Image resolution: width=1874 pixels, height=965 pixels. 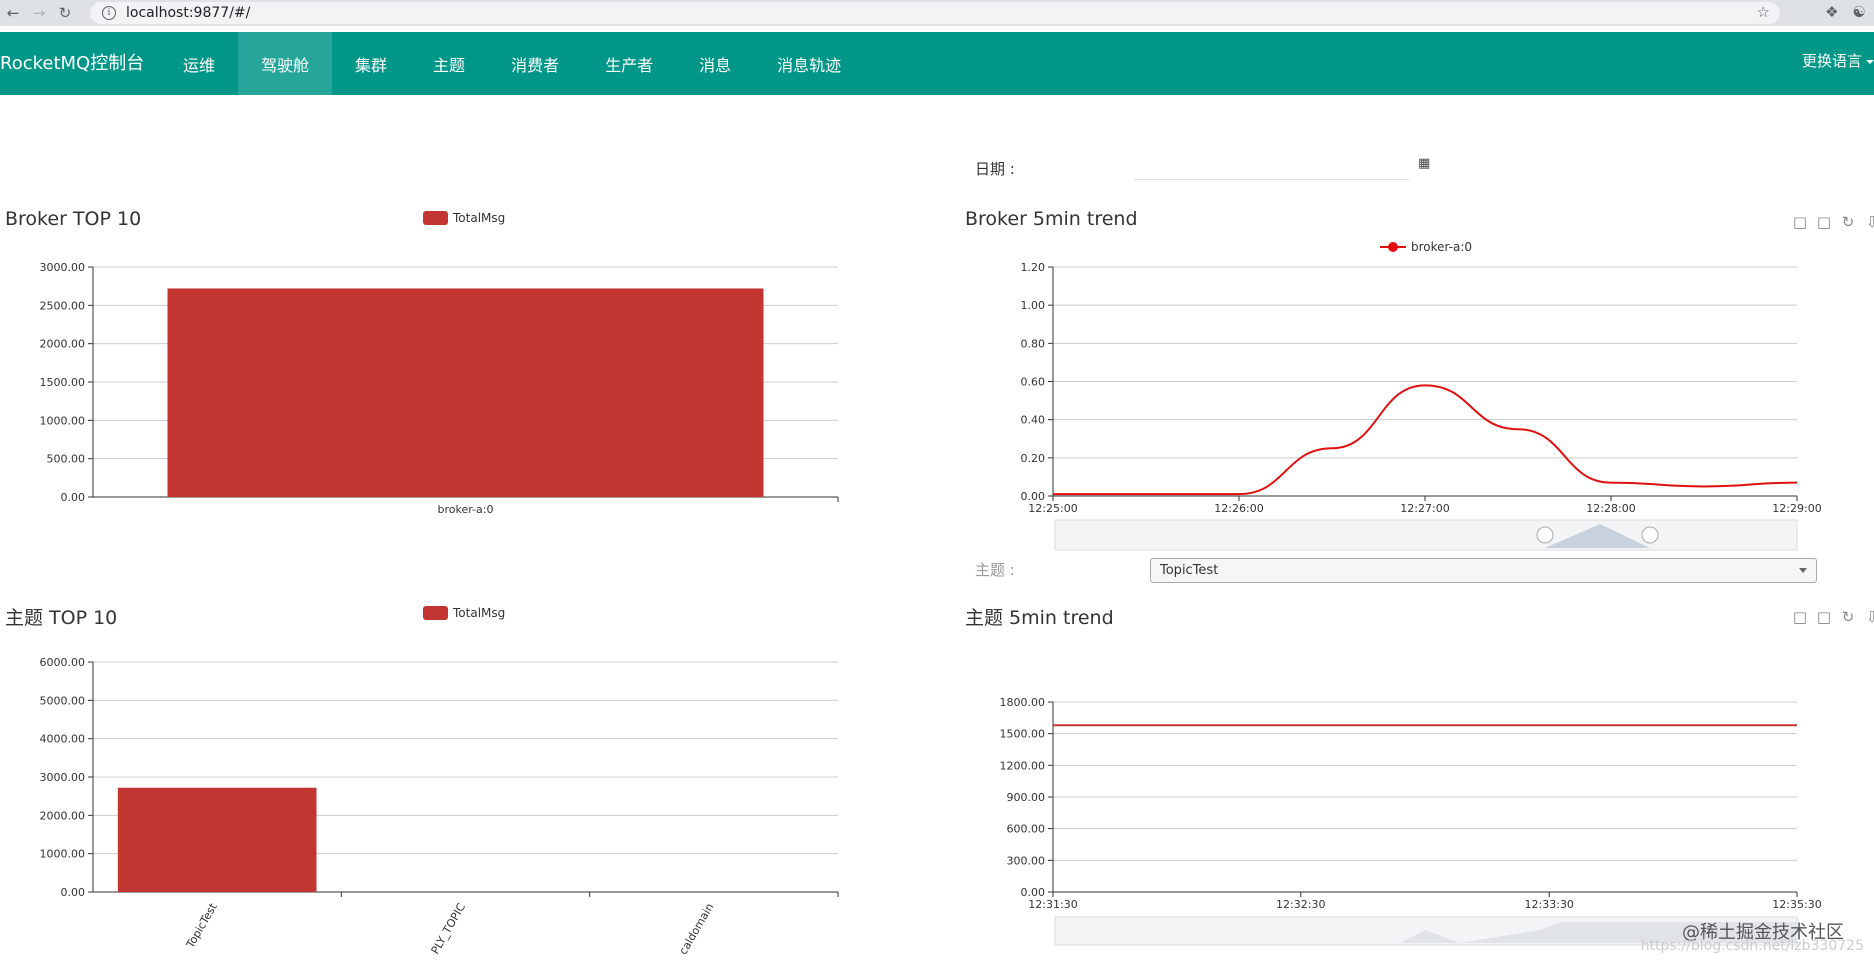 What do you see at coordinates (1803, 570) in the screenshot?
I see `select-arrow-icon` at bounding box center [1803, 570].